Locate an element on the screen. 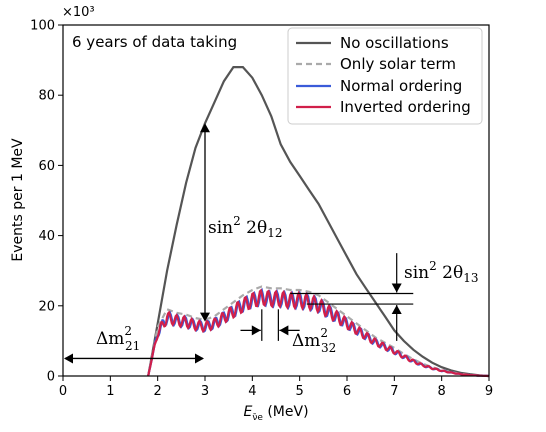 This screenshot has height=432, width=546. y-axis-label: Events per 1 MeV is located at coordinates (18, 200).